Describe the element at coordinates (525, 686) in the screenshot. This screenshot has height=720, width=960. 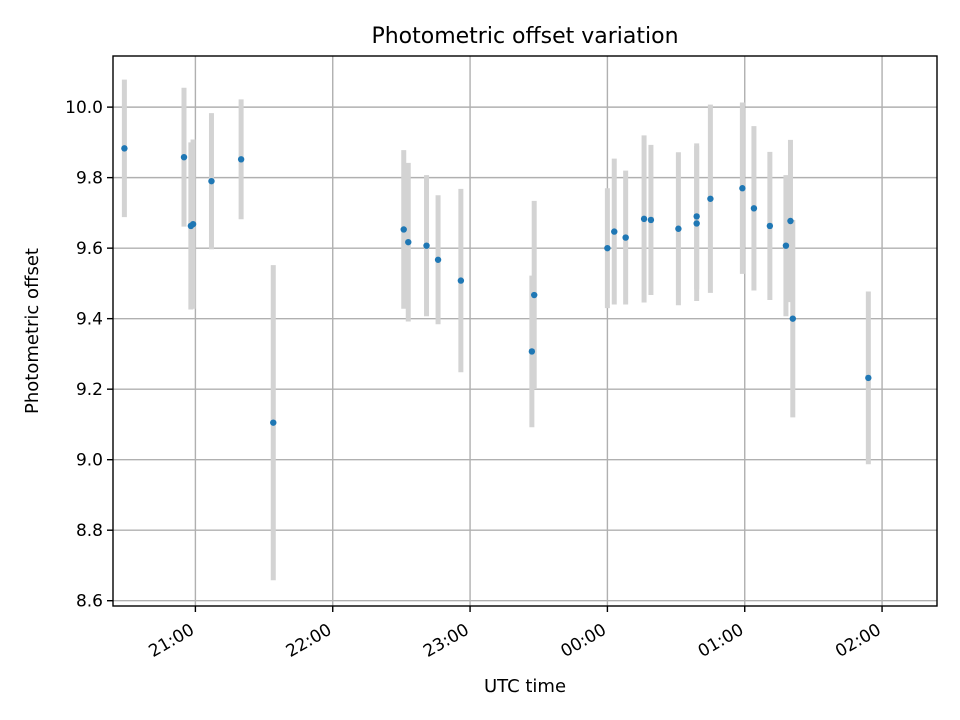
I see `x-axis-label: UTC time` at that location.